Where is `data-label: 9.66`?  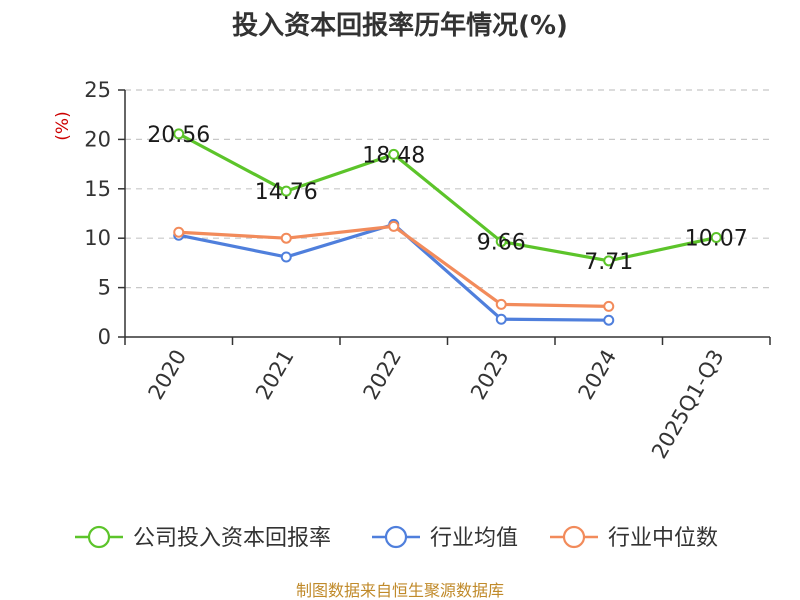
data-label: 9.66 is located at coordinates (501, 243).